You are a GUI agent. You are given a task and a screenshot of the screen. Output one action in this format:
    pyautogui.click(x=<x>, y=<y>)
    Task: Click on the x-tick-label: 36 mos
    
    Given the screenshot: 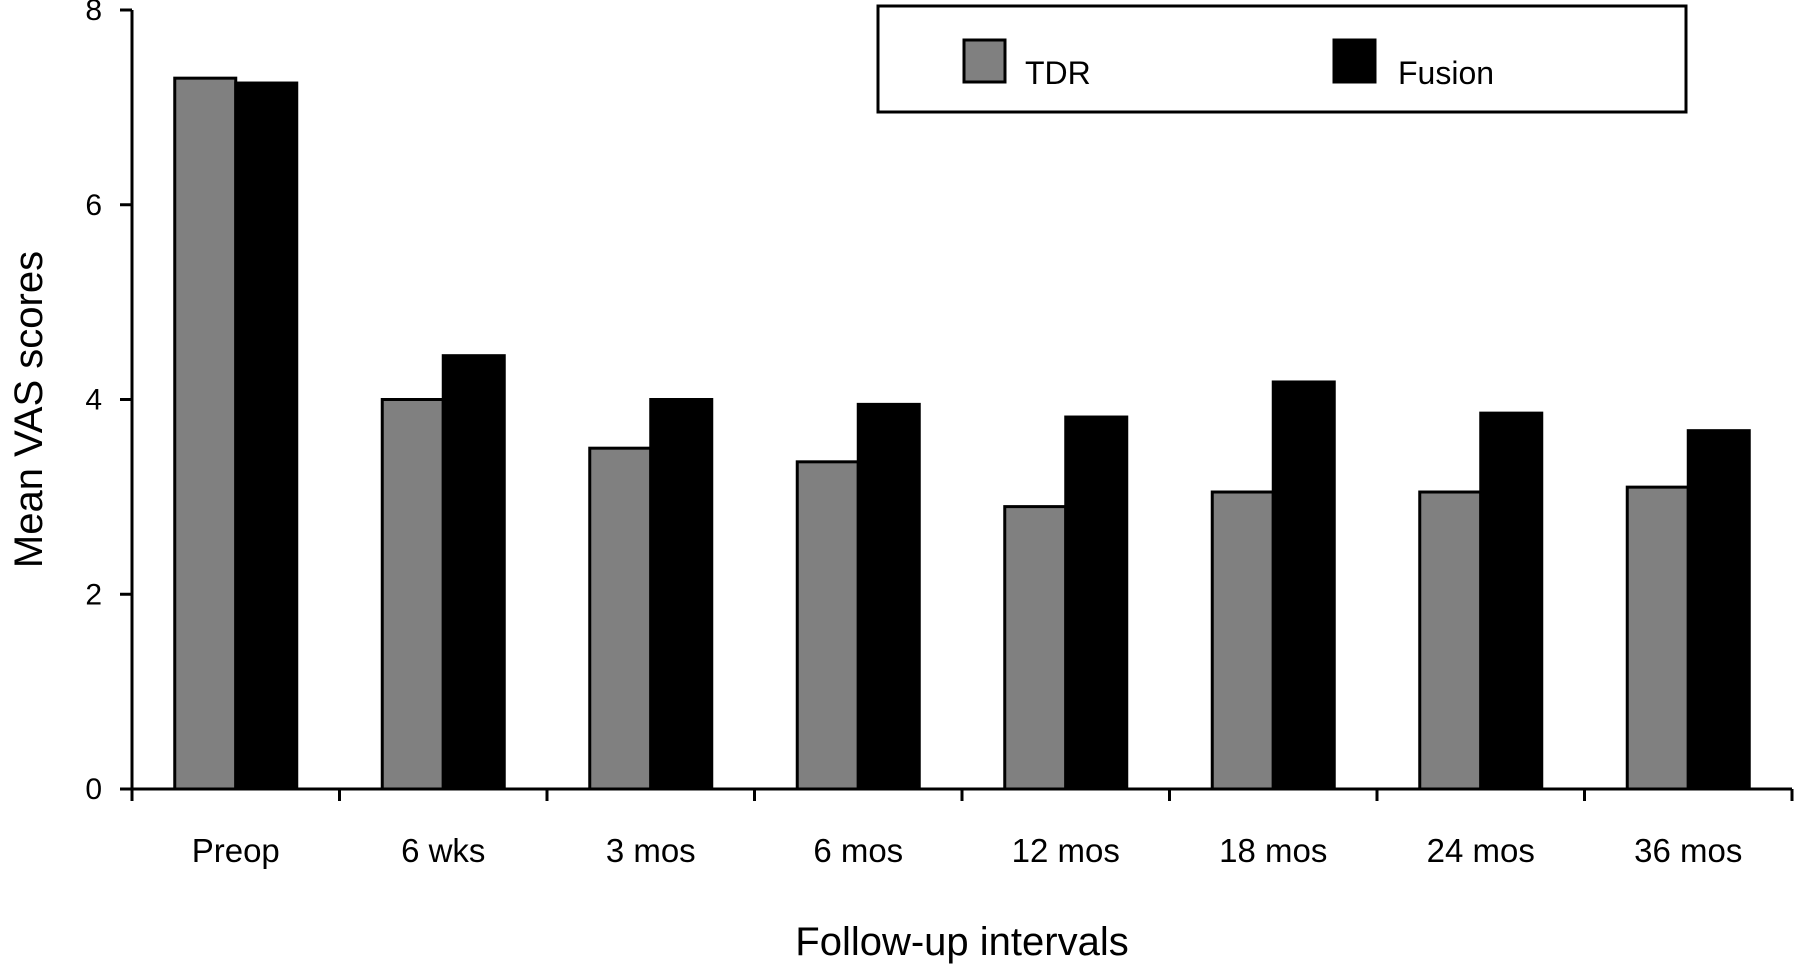 What is the action you would take?
    pyautogui.click(x=1688, y=850)
    